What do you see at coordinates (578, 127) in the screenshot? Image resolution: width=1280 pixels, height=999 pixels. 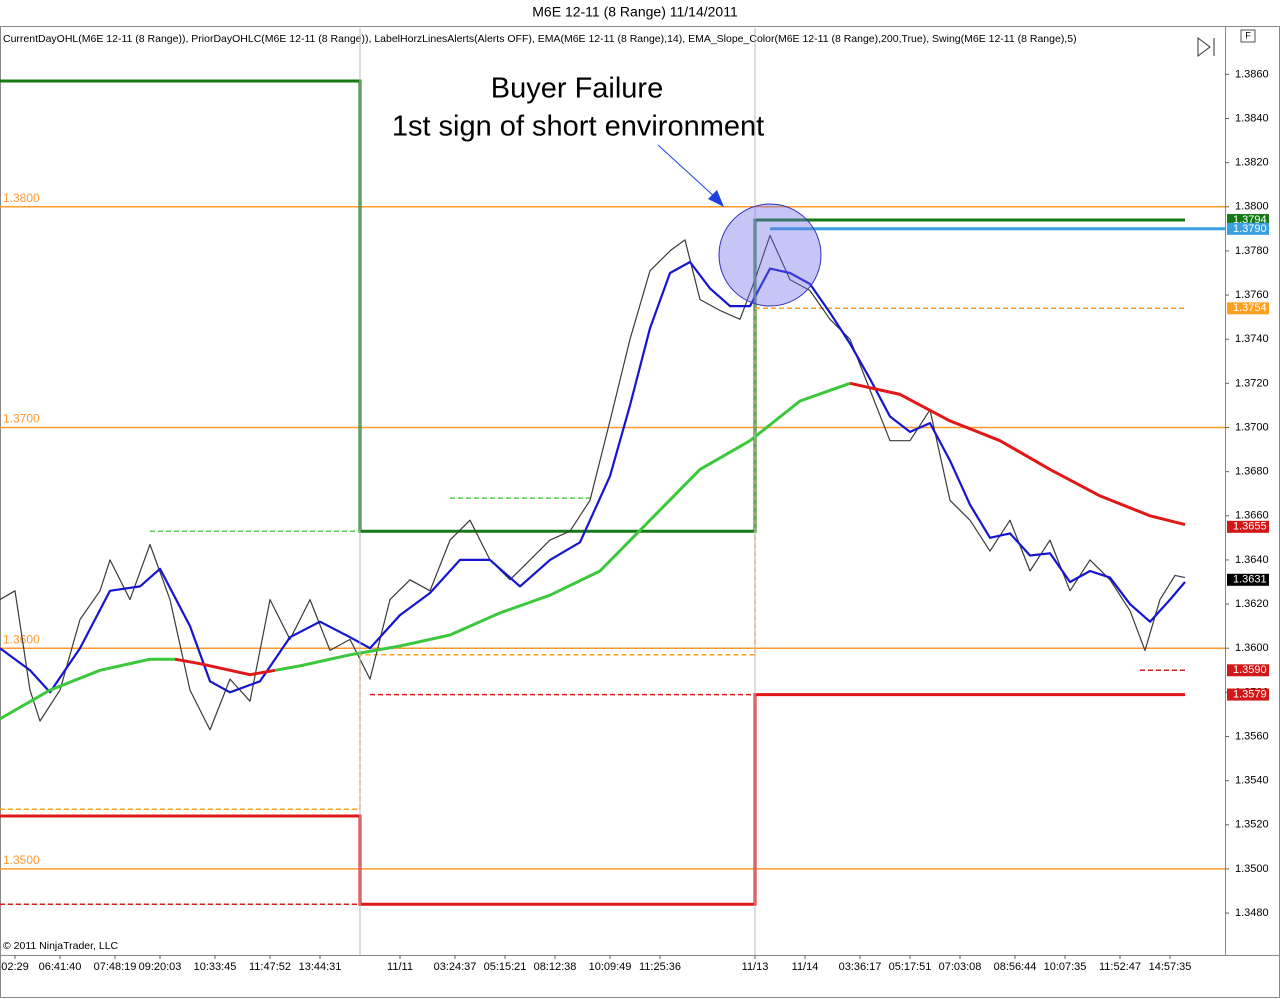 I see `annotation: 1st sign of short environment` at bounding box center [578, 127].